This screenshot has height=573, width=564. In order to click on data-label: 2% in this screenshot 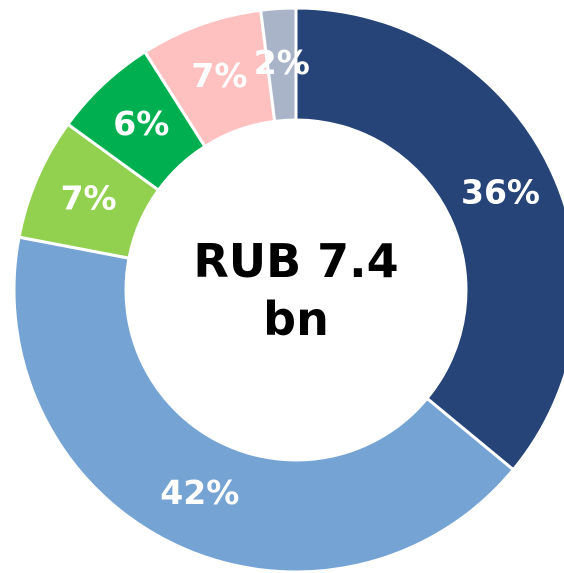, I will do `click(282, 62)`.